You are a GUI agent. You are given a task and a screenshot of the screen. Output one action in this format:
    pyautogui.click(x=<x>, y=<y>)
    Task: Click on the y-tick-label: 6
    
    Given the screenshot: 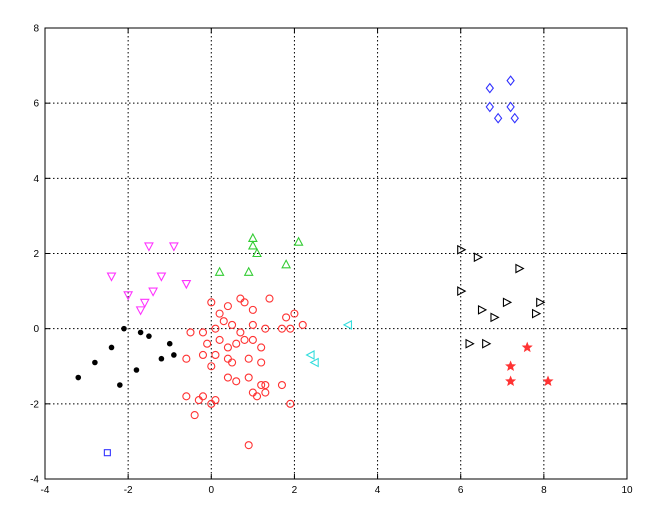 What is the action you would take?
    pyautogui.click(x=36, y=104)
    